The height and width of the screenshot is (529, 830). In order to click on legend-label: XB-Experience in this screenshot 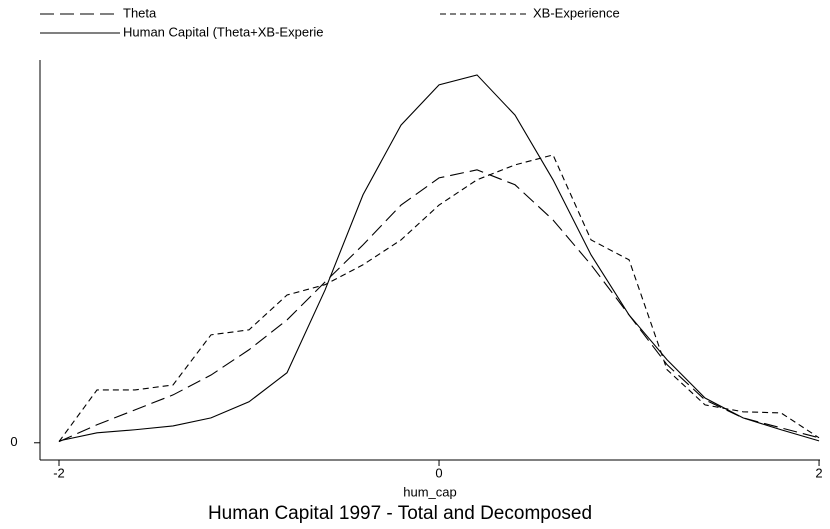, I will do `click(576, 12)`.